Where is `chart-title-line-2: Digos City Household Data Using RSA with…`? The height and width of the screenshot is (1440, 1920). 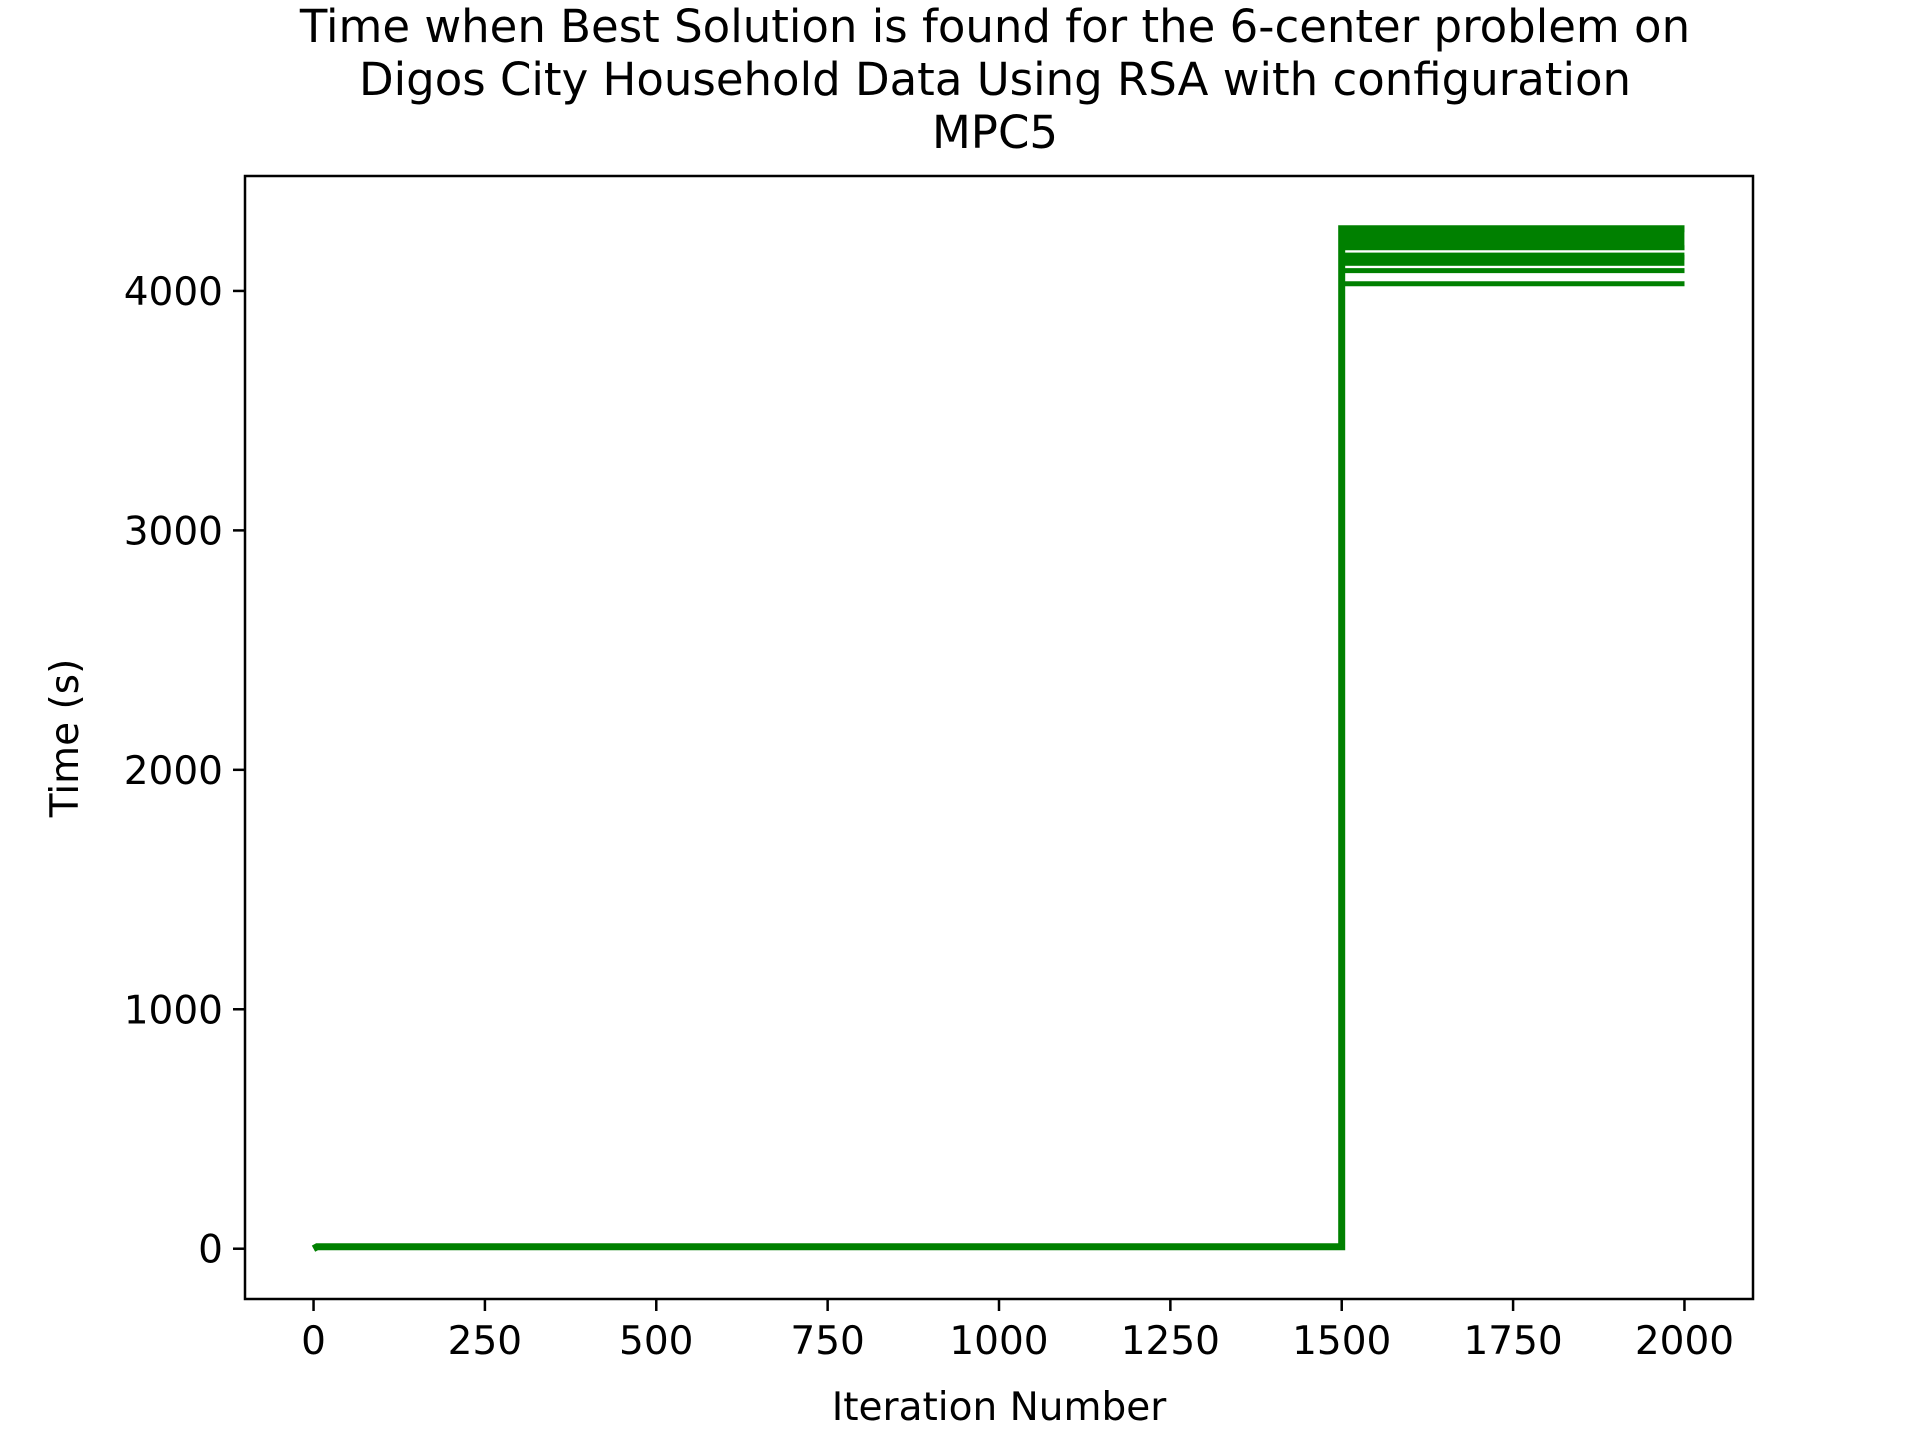
chart-title-line-2: Digos City Household Data Using RSA with… is located at coordinates (995, 79).